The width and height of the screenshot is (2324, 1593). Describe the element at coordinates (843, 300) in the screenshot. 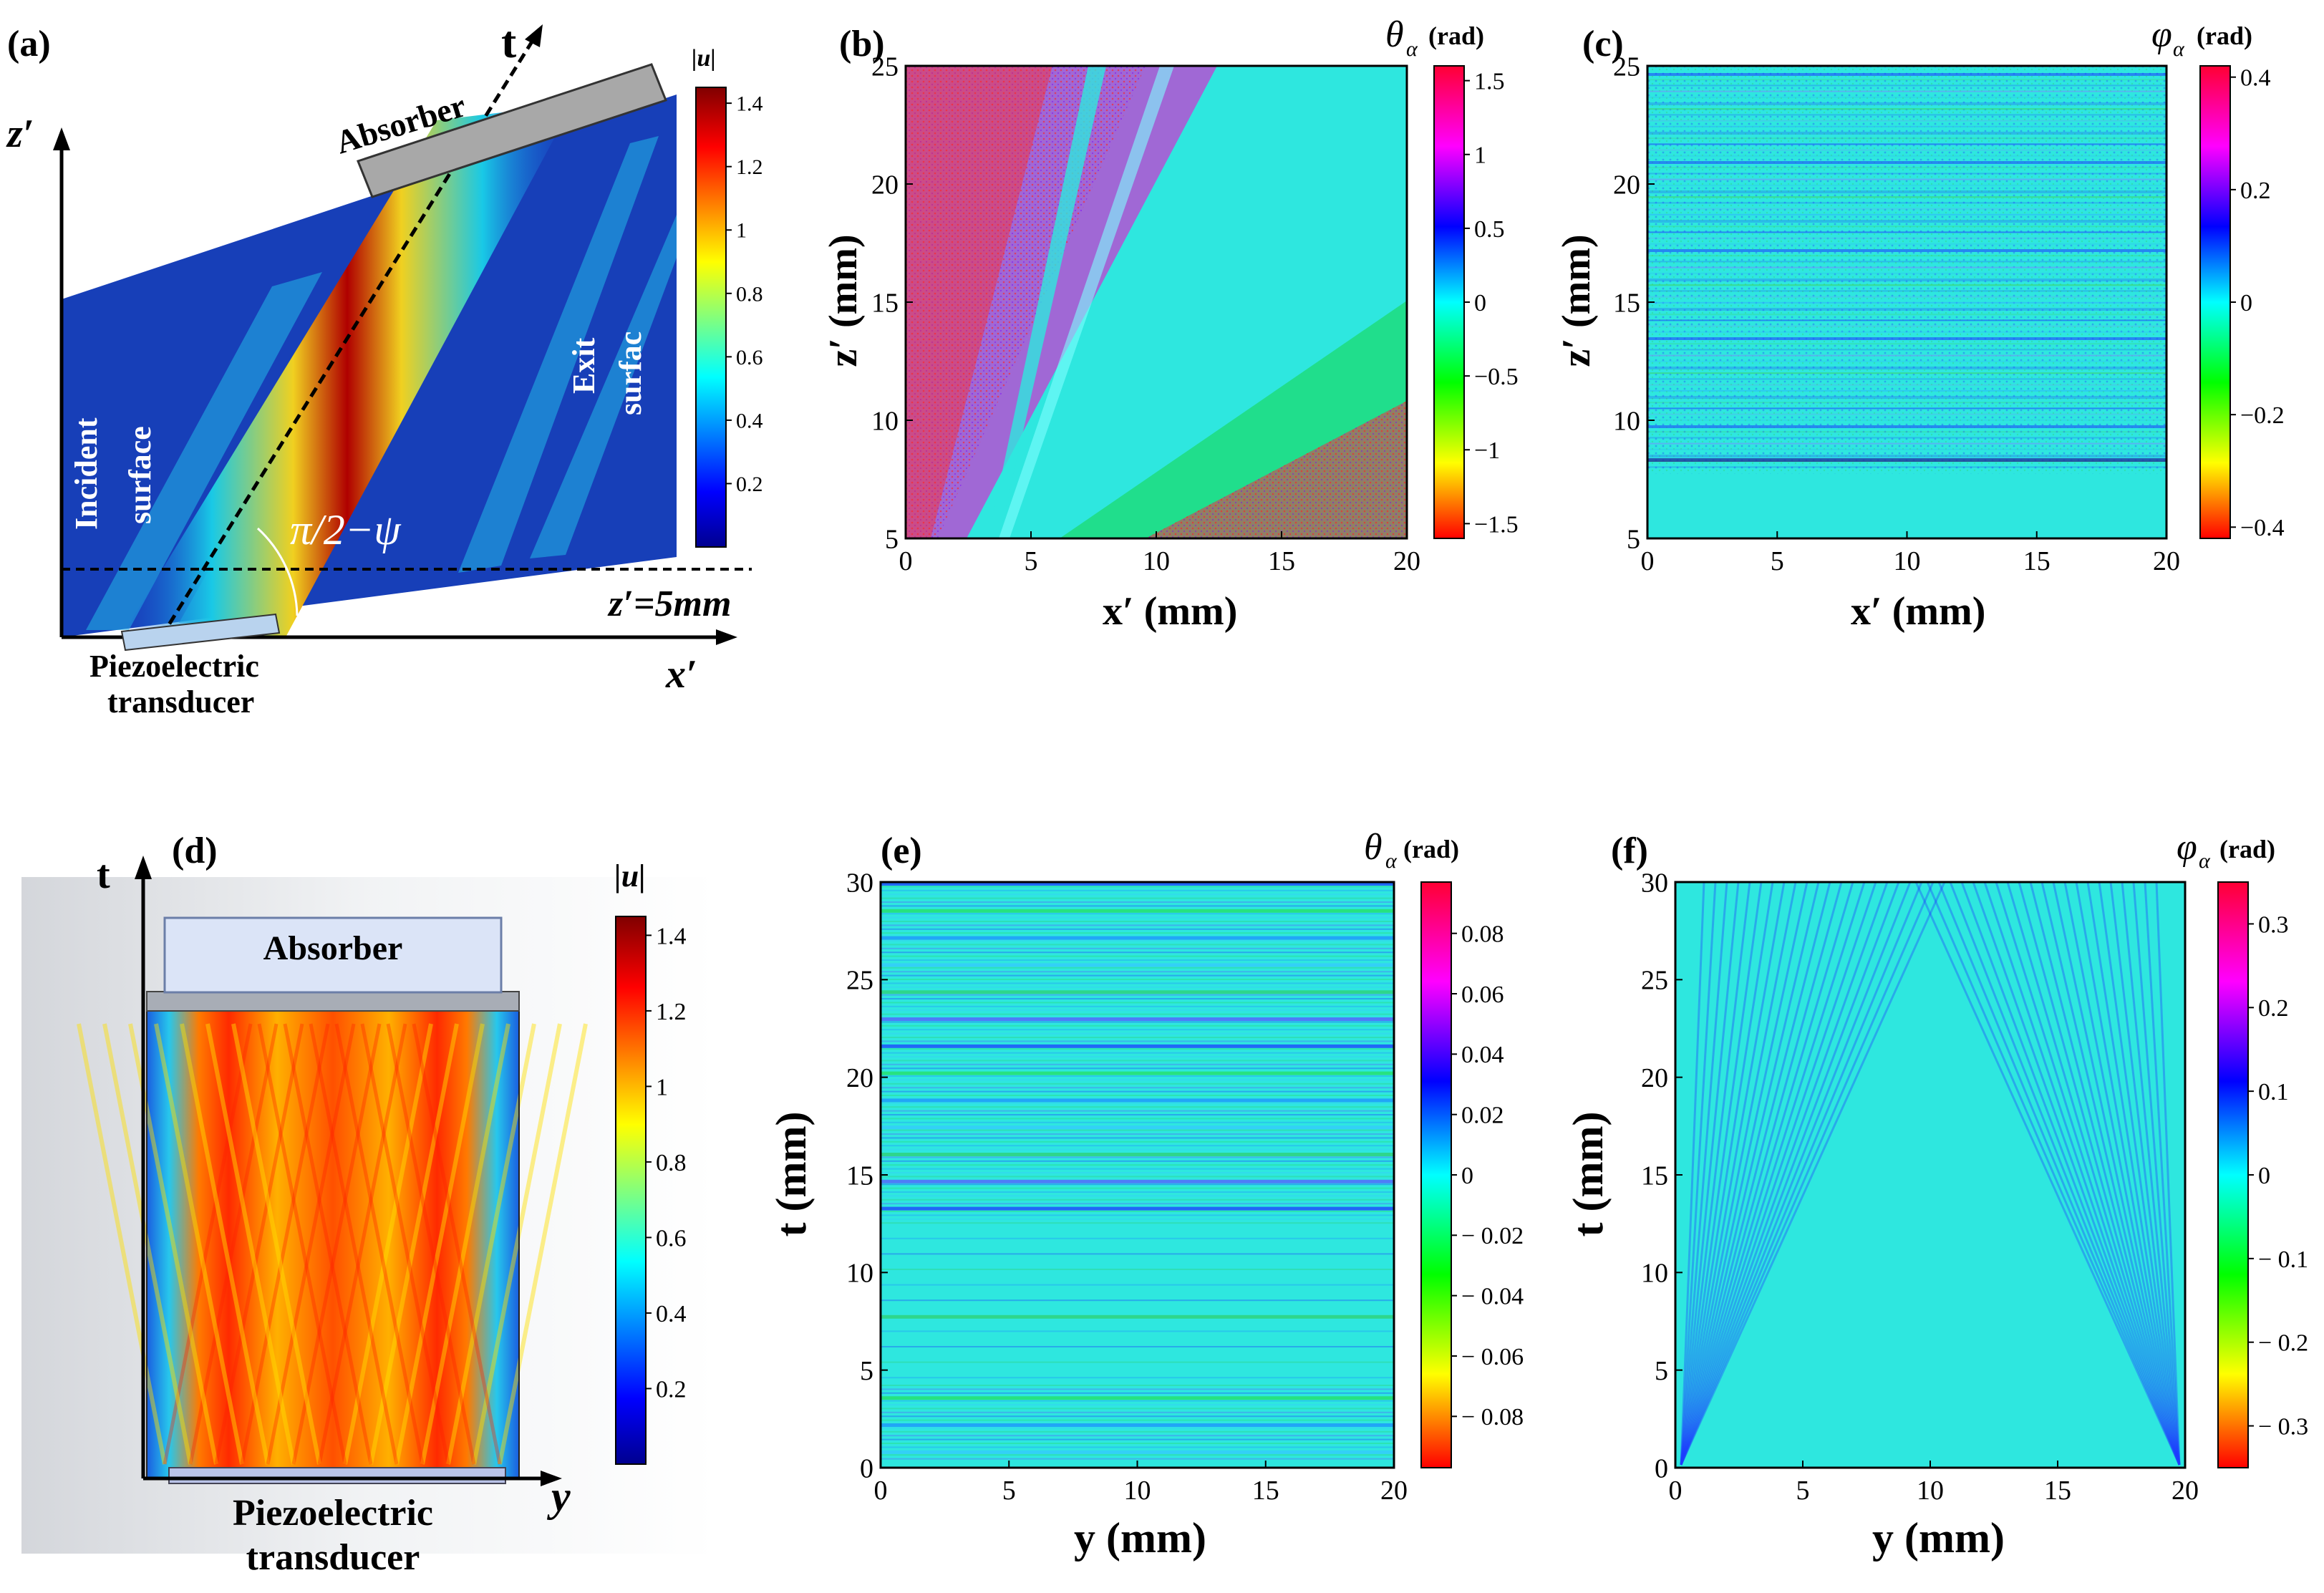

I see `ylabel-b: z′ (mm)` at that location.